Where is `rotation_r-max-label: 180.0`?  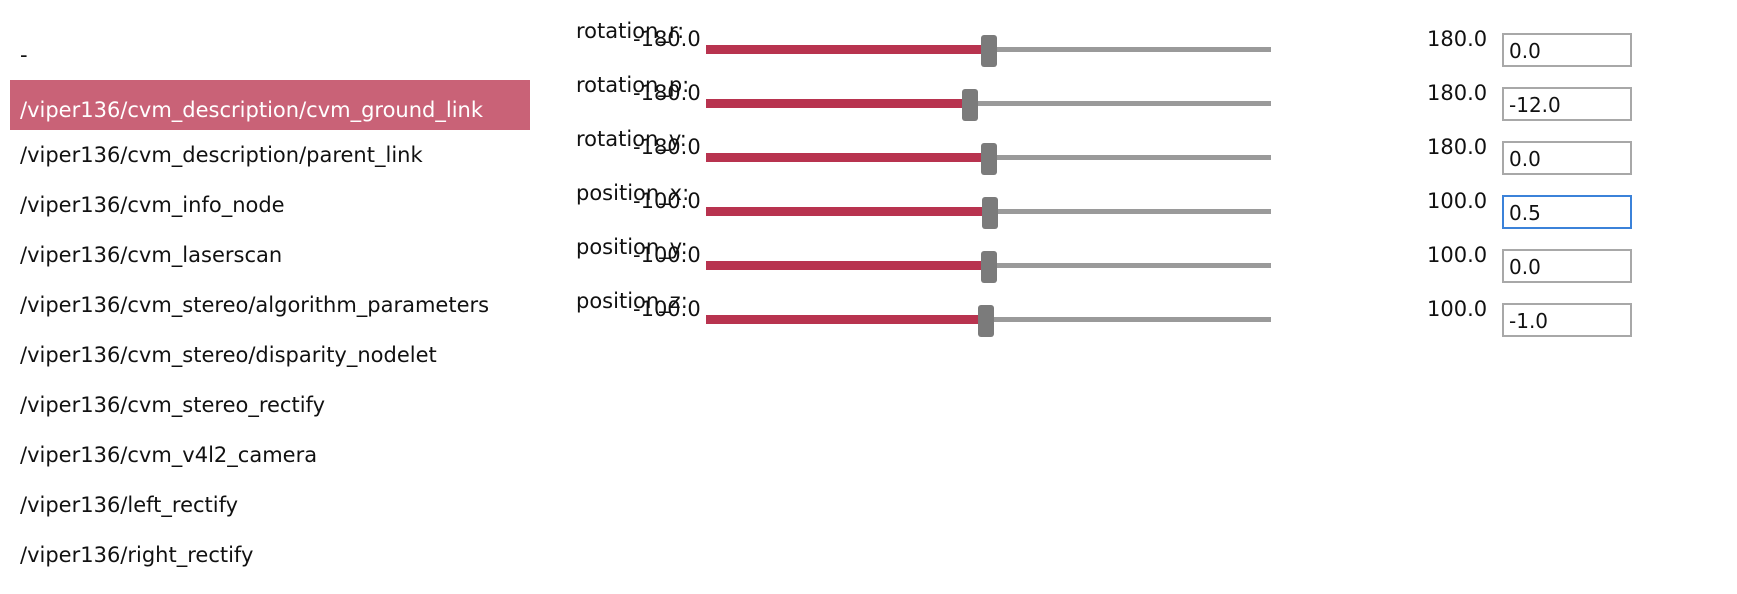 rotation_r-max-label: 180.0 is located at coordinates (1457, 39).